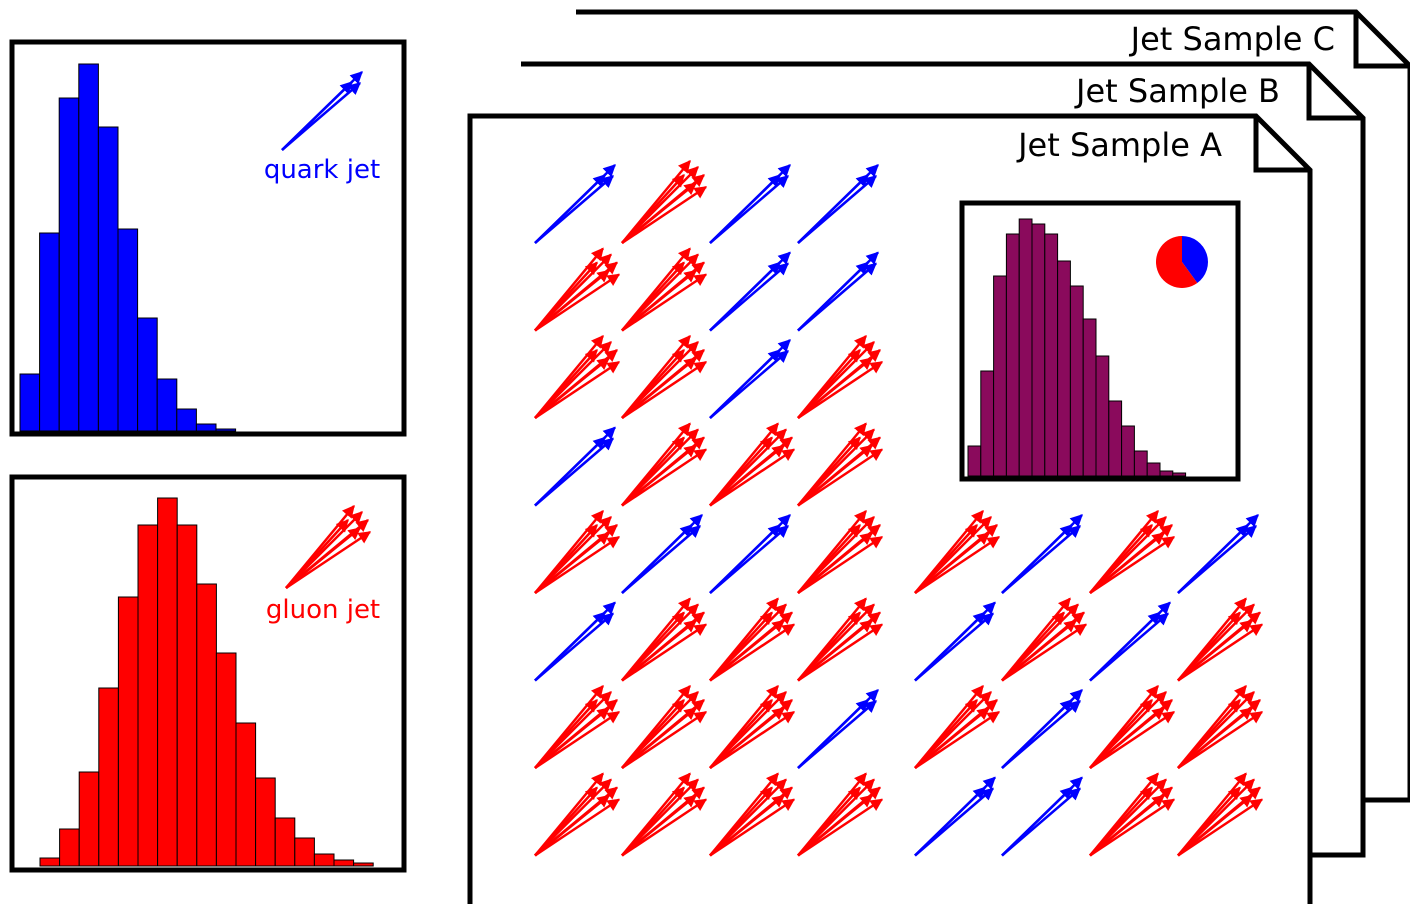 This screenshot has height=904, width=1410. Describe the element at coordinates (1195, 260) in the screenshot. I see `pie-slice` at that location.